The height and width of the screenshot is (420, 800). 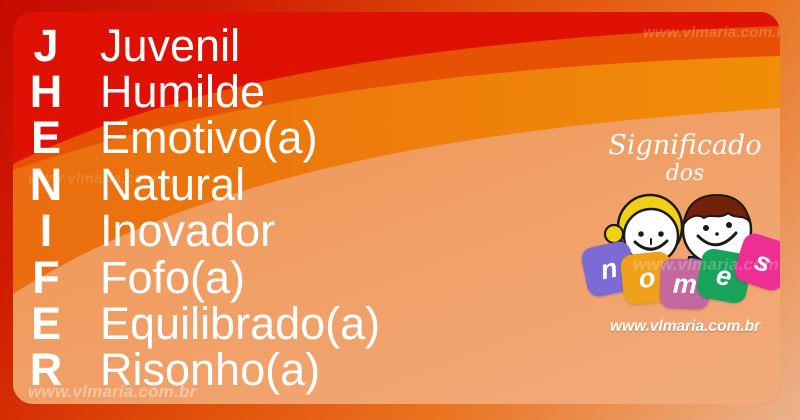 I want to click on acronym-word: Risonho(a), so click(x=210, y=370).